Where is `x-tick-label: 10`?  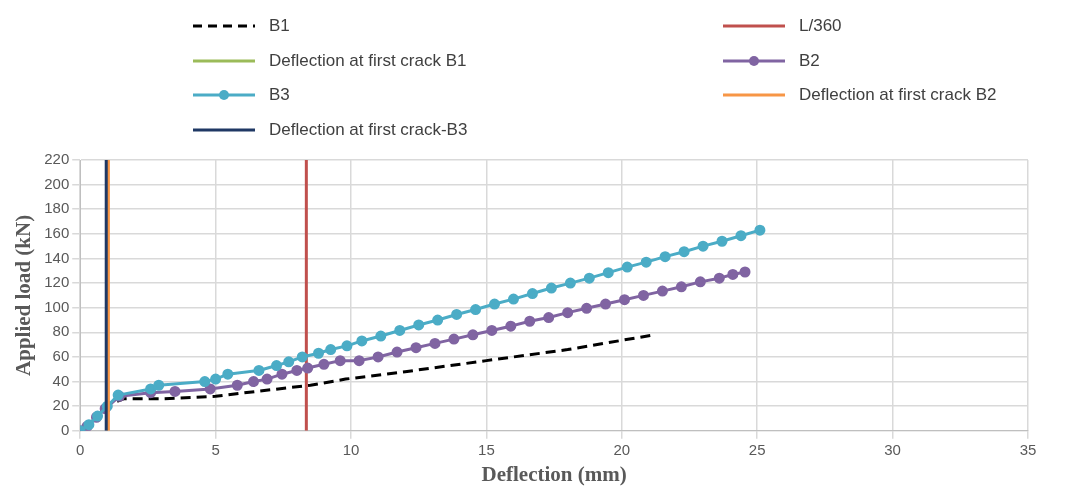
x-tick-label: 10 is located at coordinates (351, 449).